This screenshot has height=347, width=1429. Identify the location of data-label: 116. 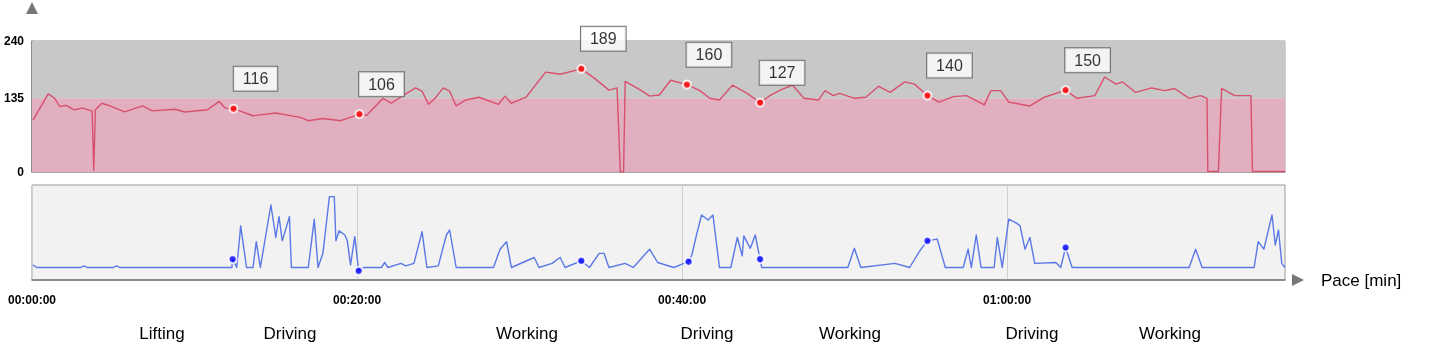
(255, 79).